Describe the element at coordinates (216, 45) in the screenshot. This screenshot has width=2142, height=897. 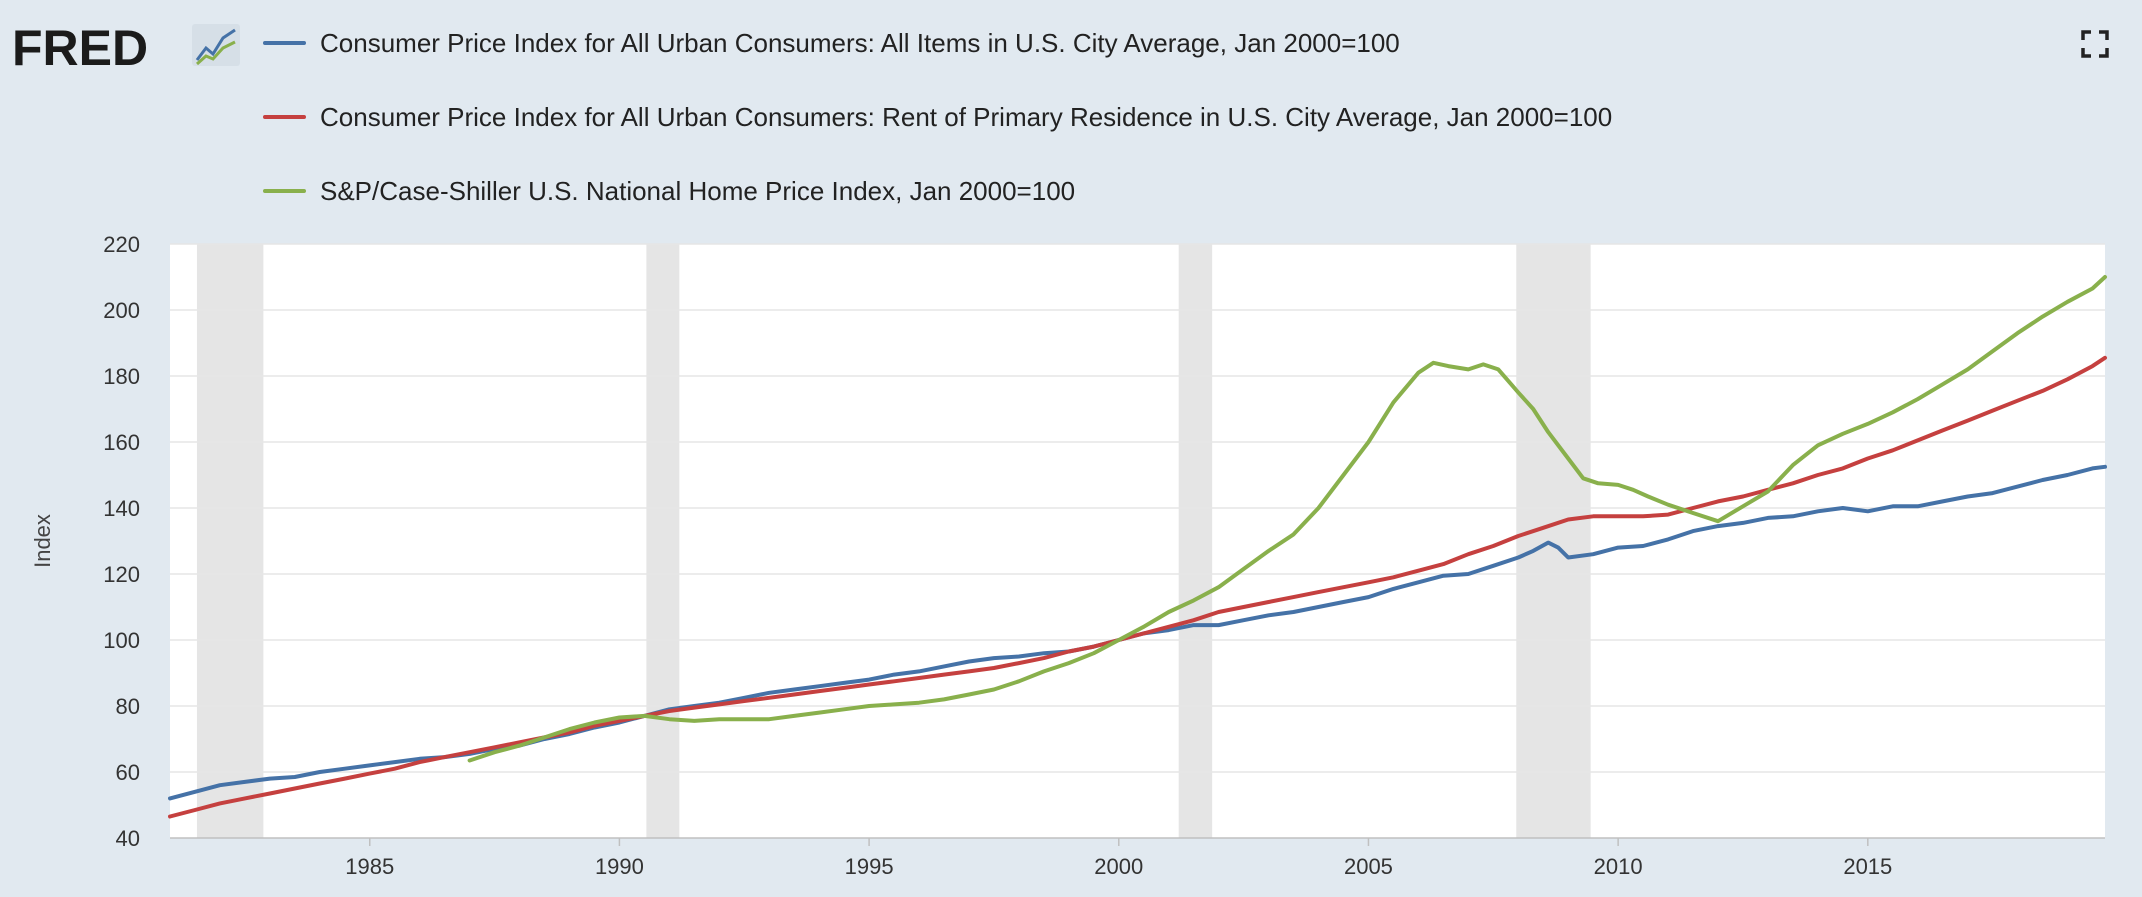
I see `fred-logo-graph-icon` at that location.